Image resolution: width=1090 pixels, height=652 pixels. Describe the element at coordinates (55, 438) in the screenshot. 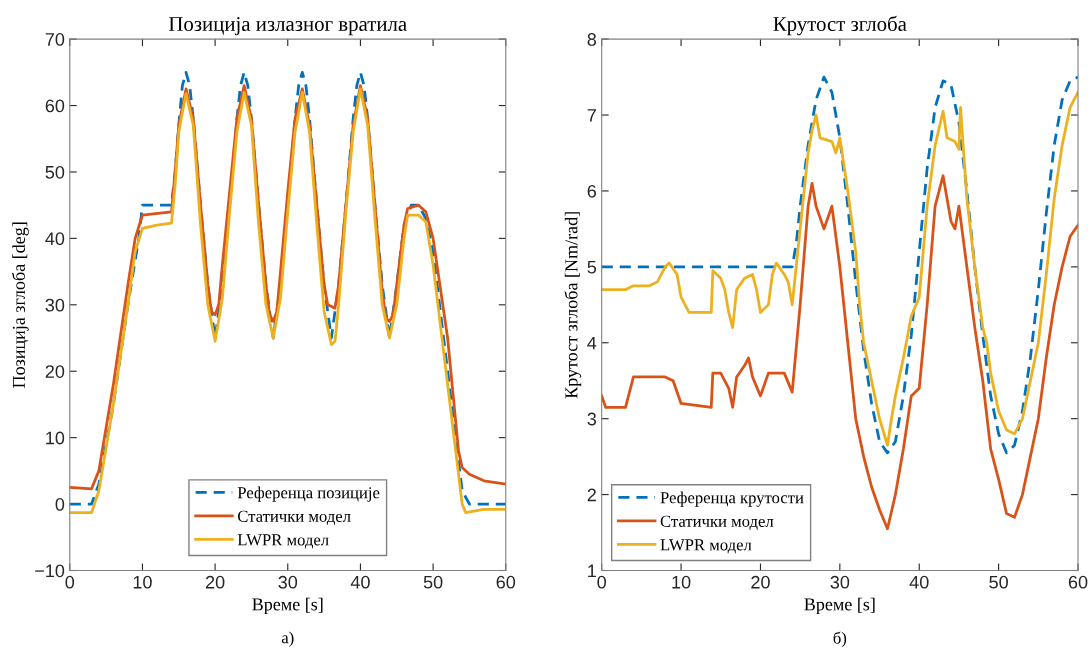

I see `y-tick-label: 10` at that location.